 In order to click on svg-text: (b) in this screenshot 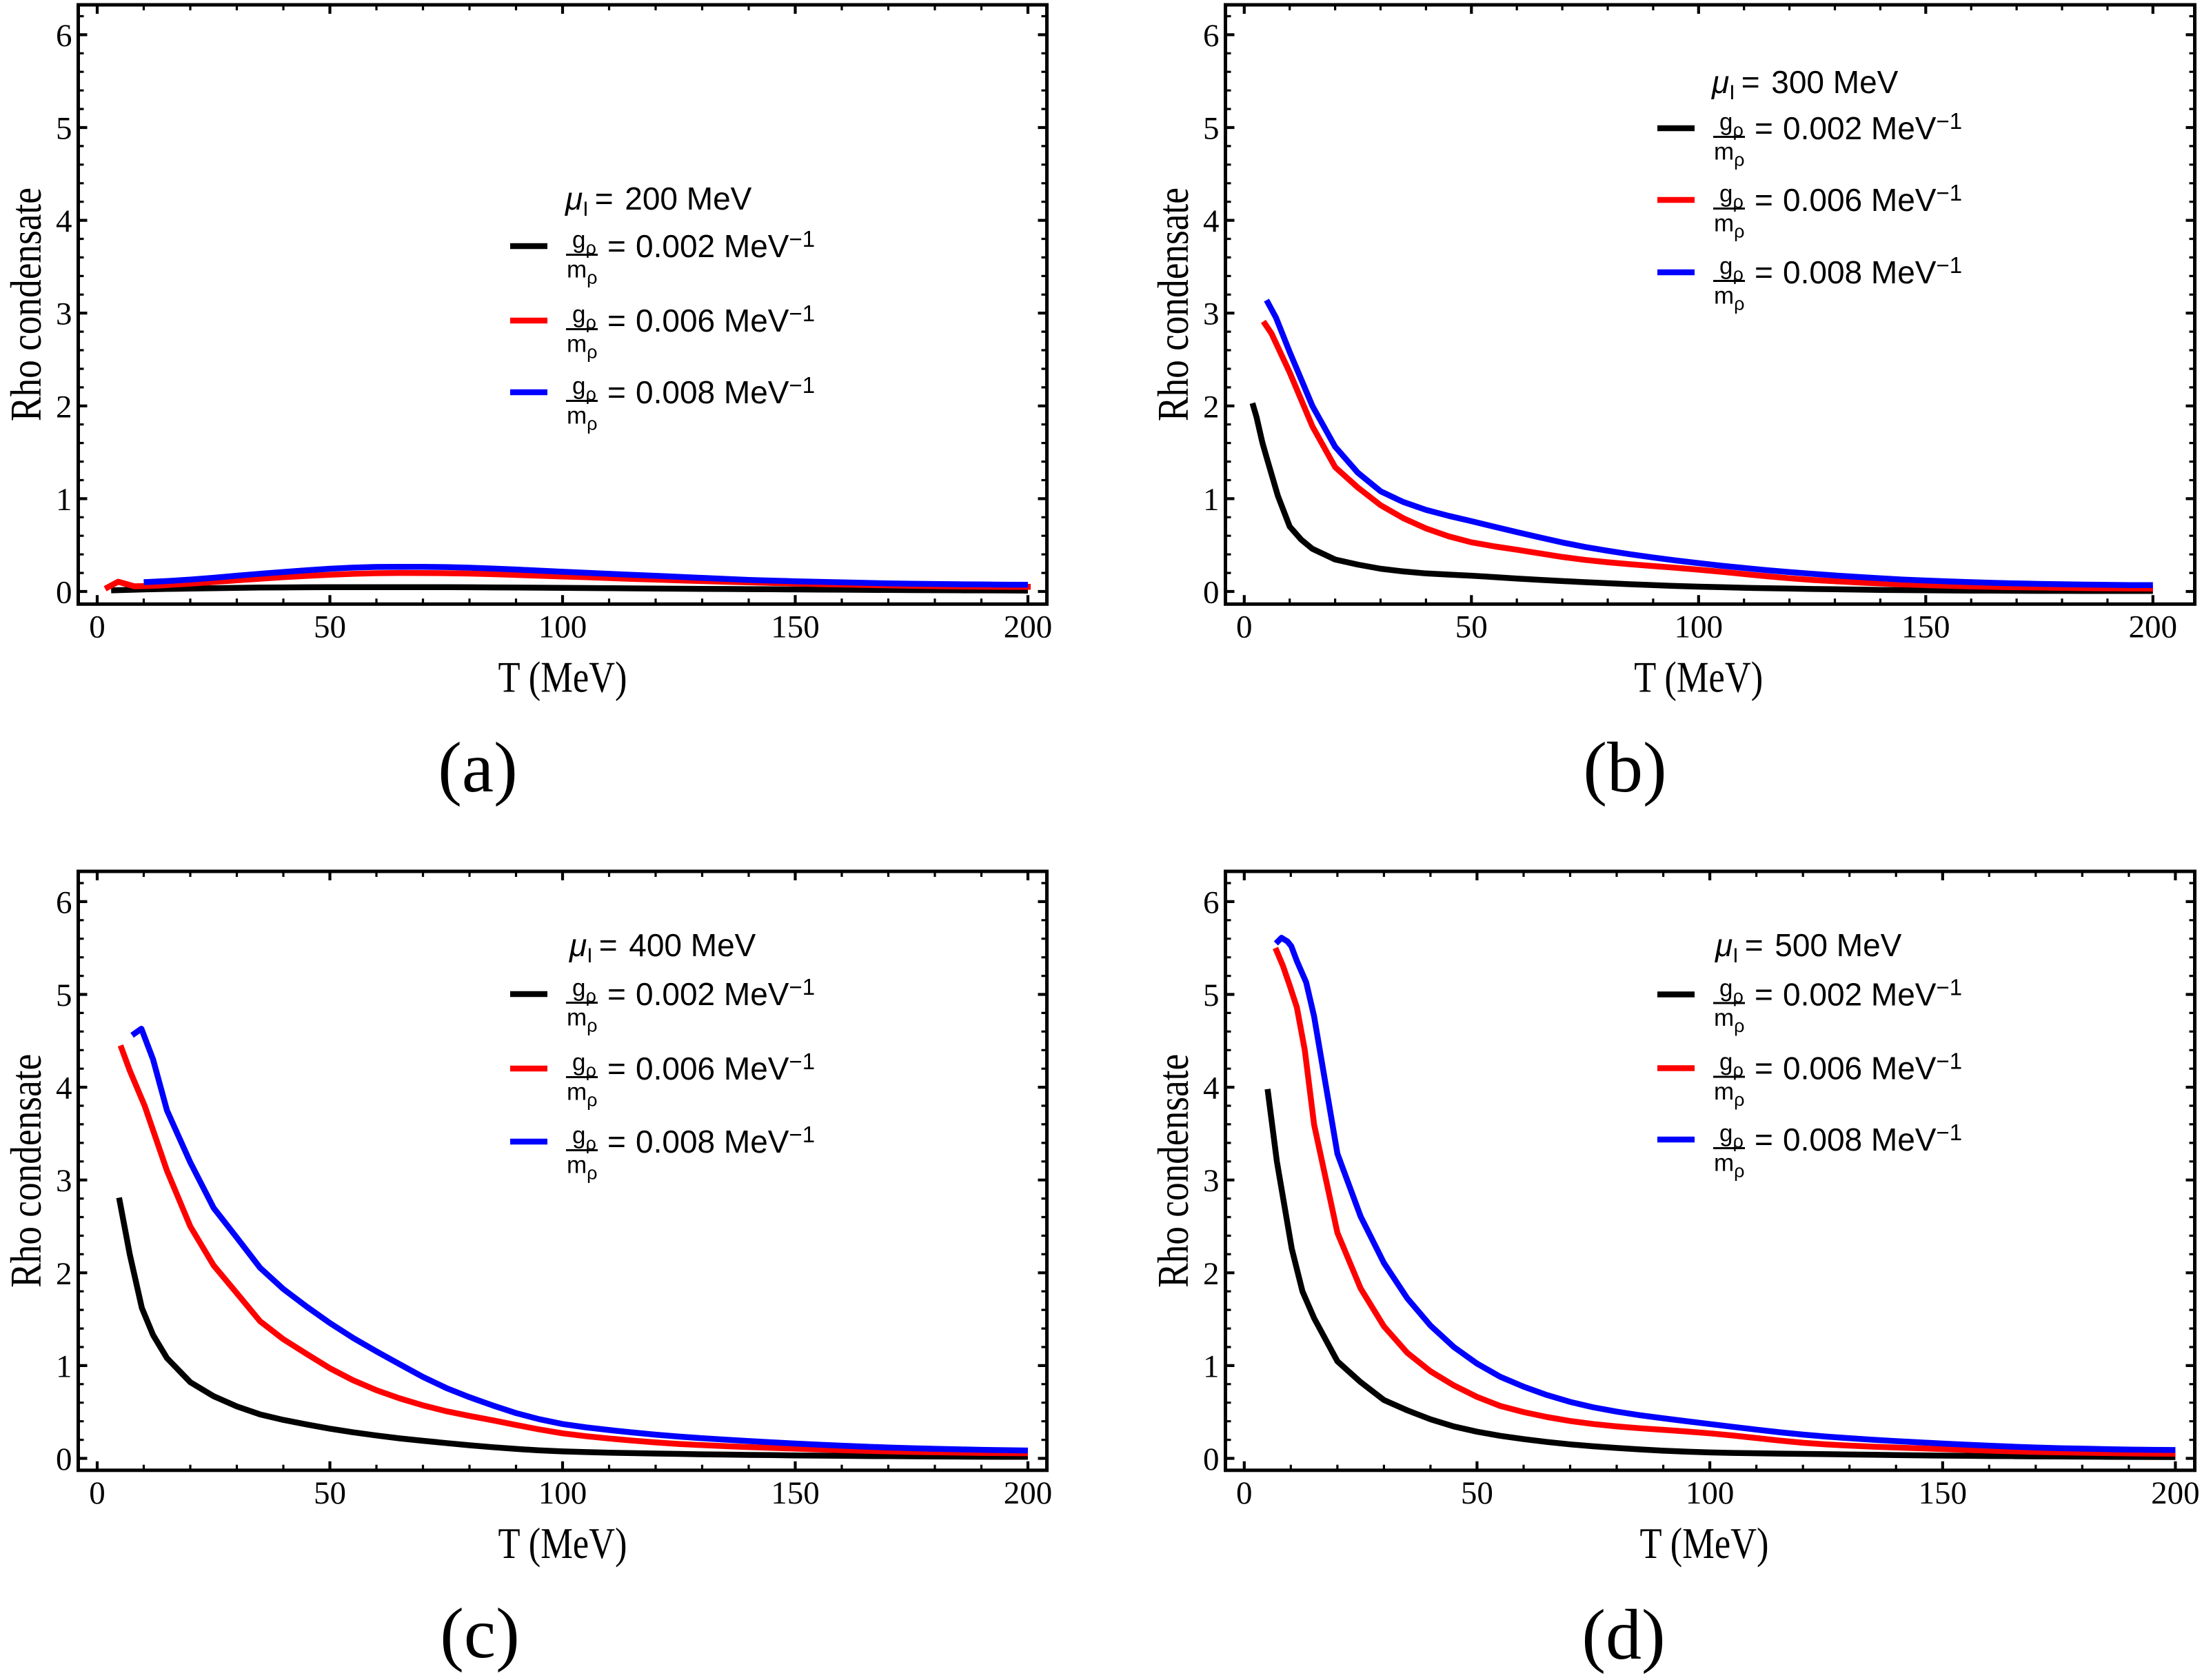, I will do `click(1624, 767)`.